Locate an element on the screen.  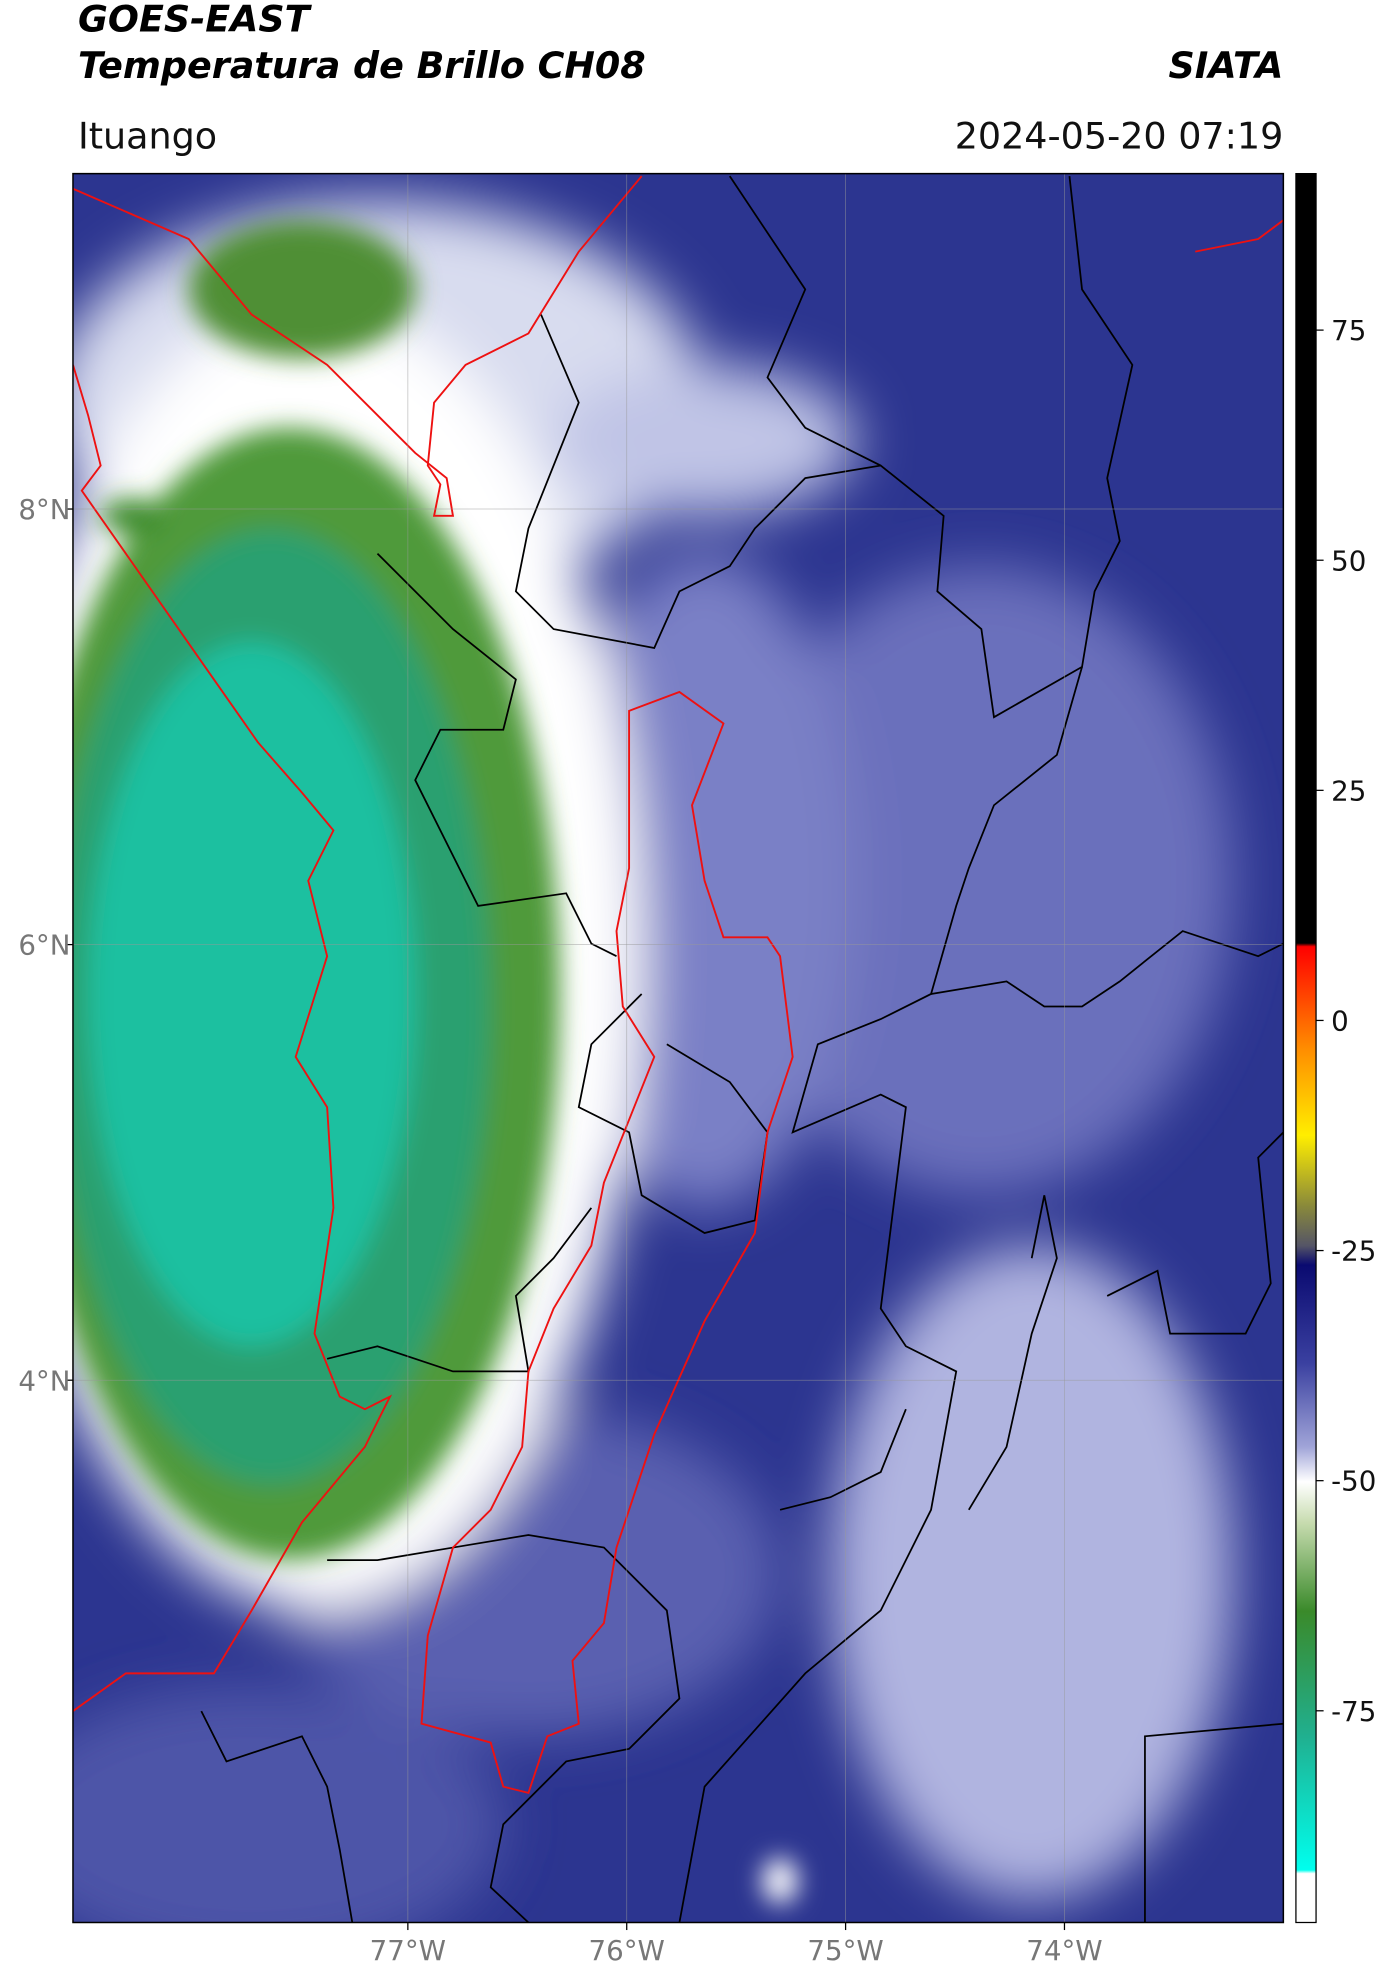
x-tick-label: 76°W is located at coordinates (627, 1950).